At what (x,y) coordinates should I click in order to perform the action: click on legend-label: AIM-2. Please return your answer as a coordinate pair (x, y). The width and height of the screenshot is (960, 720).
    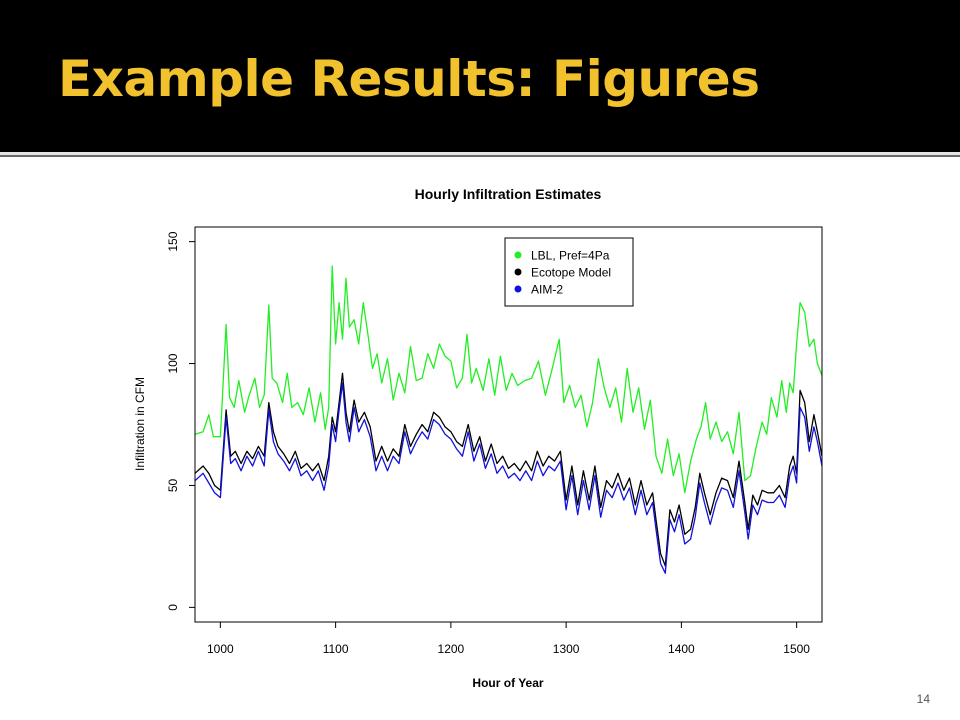
    Looking at the image, I should click on (547, 290).